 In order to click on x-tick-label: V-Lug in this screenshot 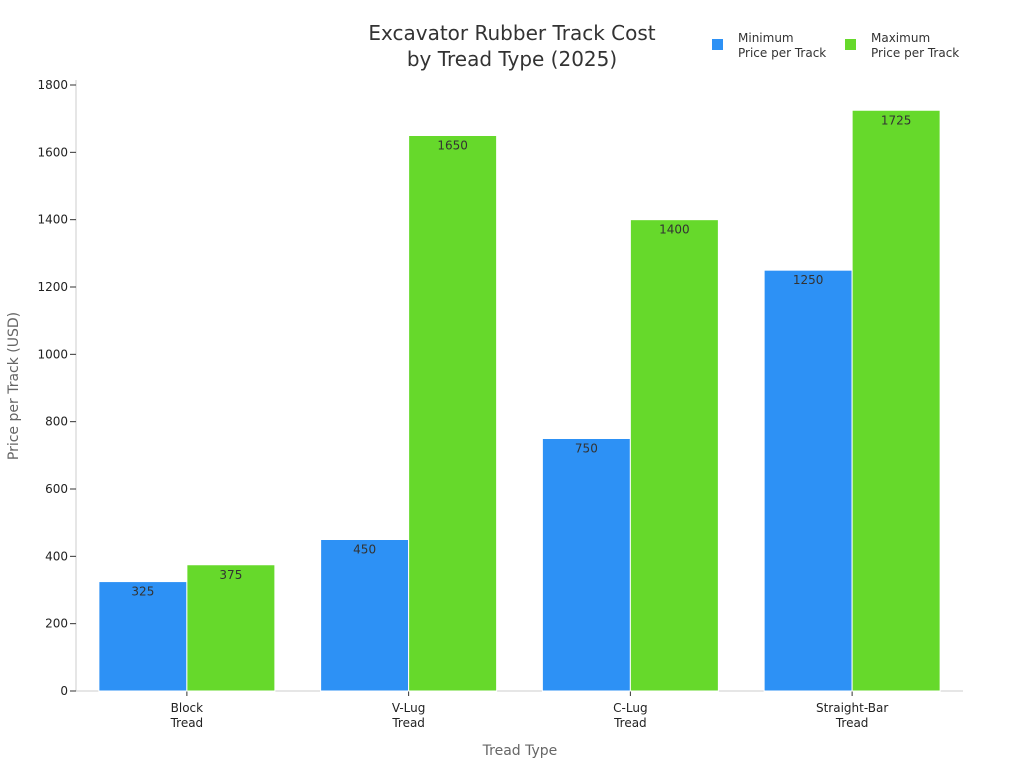, I will do `click(409, 708)`.